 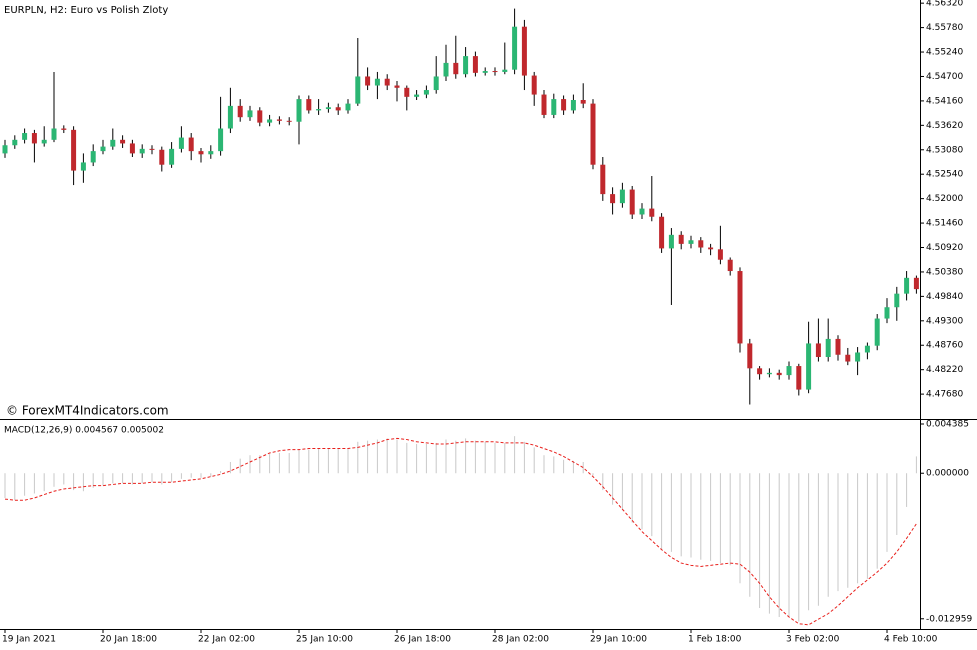 What do you see at coordinates (29, 640) in the screenshot?
I see `x-tick-label: 19 Jan 2021` at bounding box center [29, 640].